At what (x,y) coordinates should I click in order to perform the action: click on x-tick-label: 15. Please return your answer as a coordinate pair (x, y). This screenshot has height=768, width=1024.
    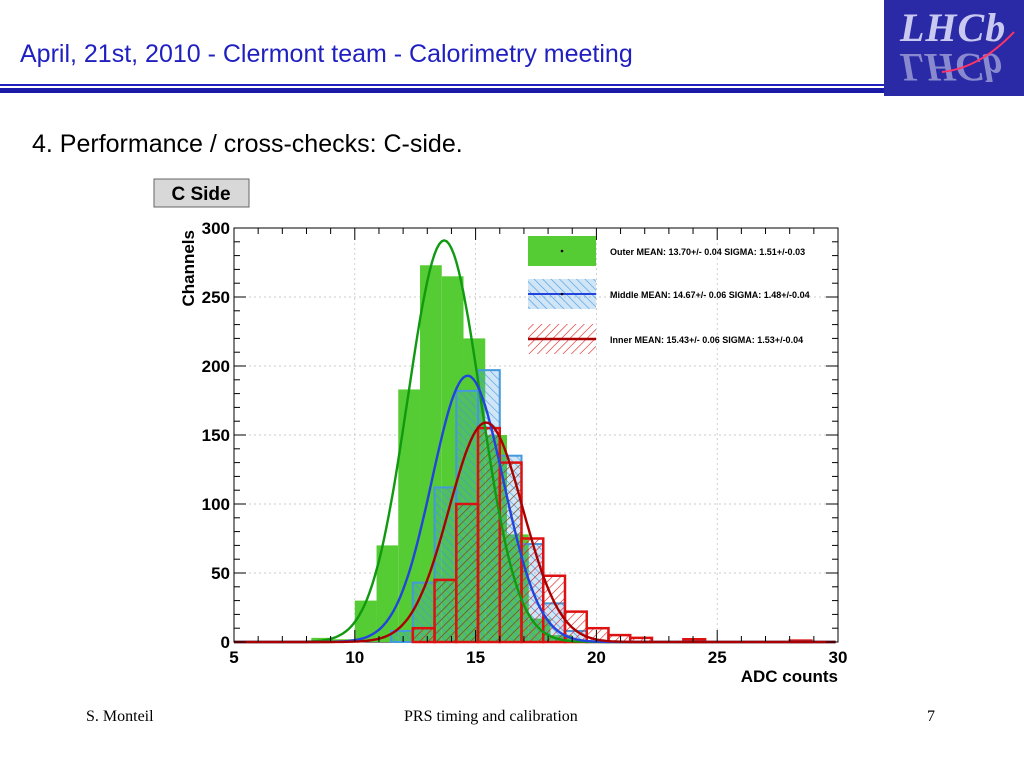
    Looking at the image, I should click on (475, 657).